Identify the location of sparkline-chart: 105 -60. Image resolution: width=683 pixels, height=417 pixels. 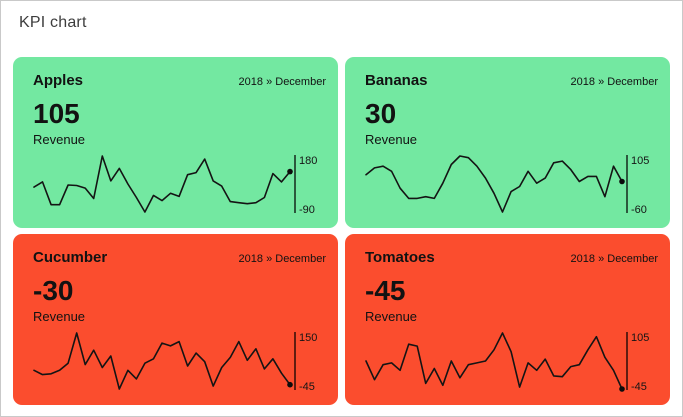
(507, 185).